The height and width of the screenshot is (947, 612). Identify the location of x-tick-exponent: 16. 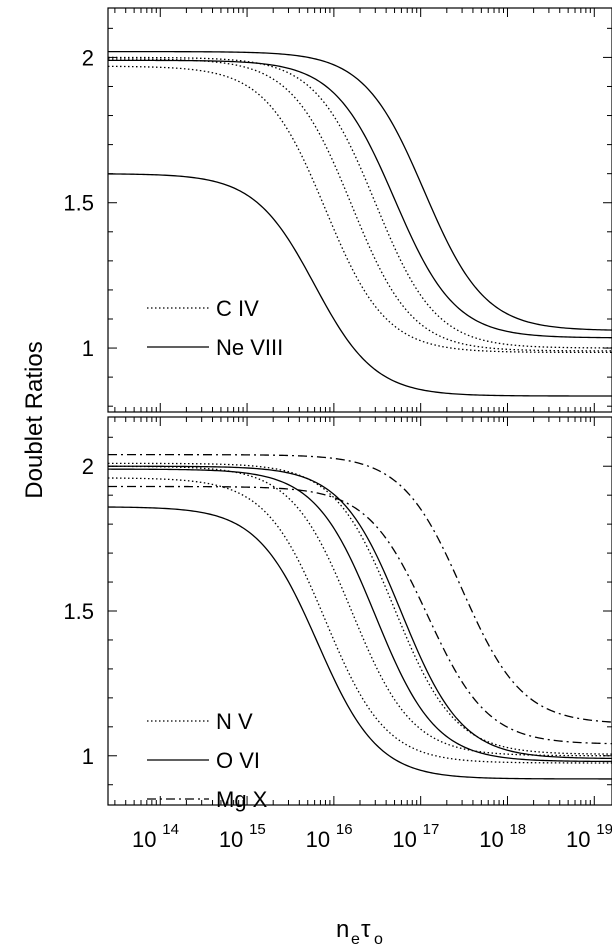
(344, 829).